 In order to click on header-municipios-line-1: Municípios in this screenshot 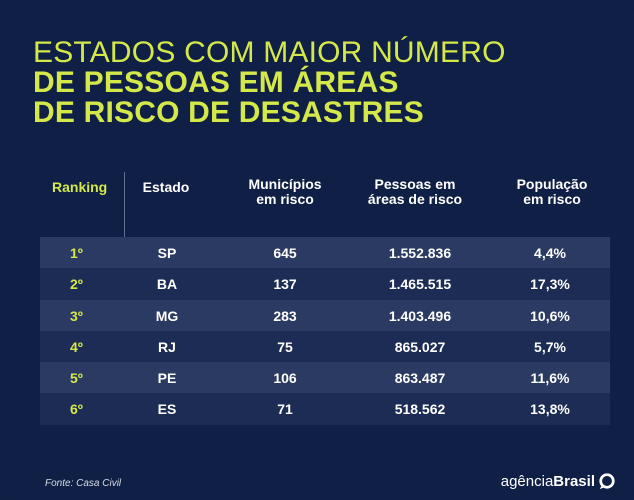, I will do `click(285, 184)`.